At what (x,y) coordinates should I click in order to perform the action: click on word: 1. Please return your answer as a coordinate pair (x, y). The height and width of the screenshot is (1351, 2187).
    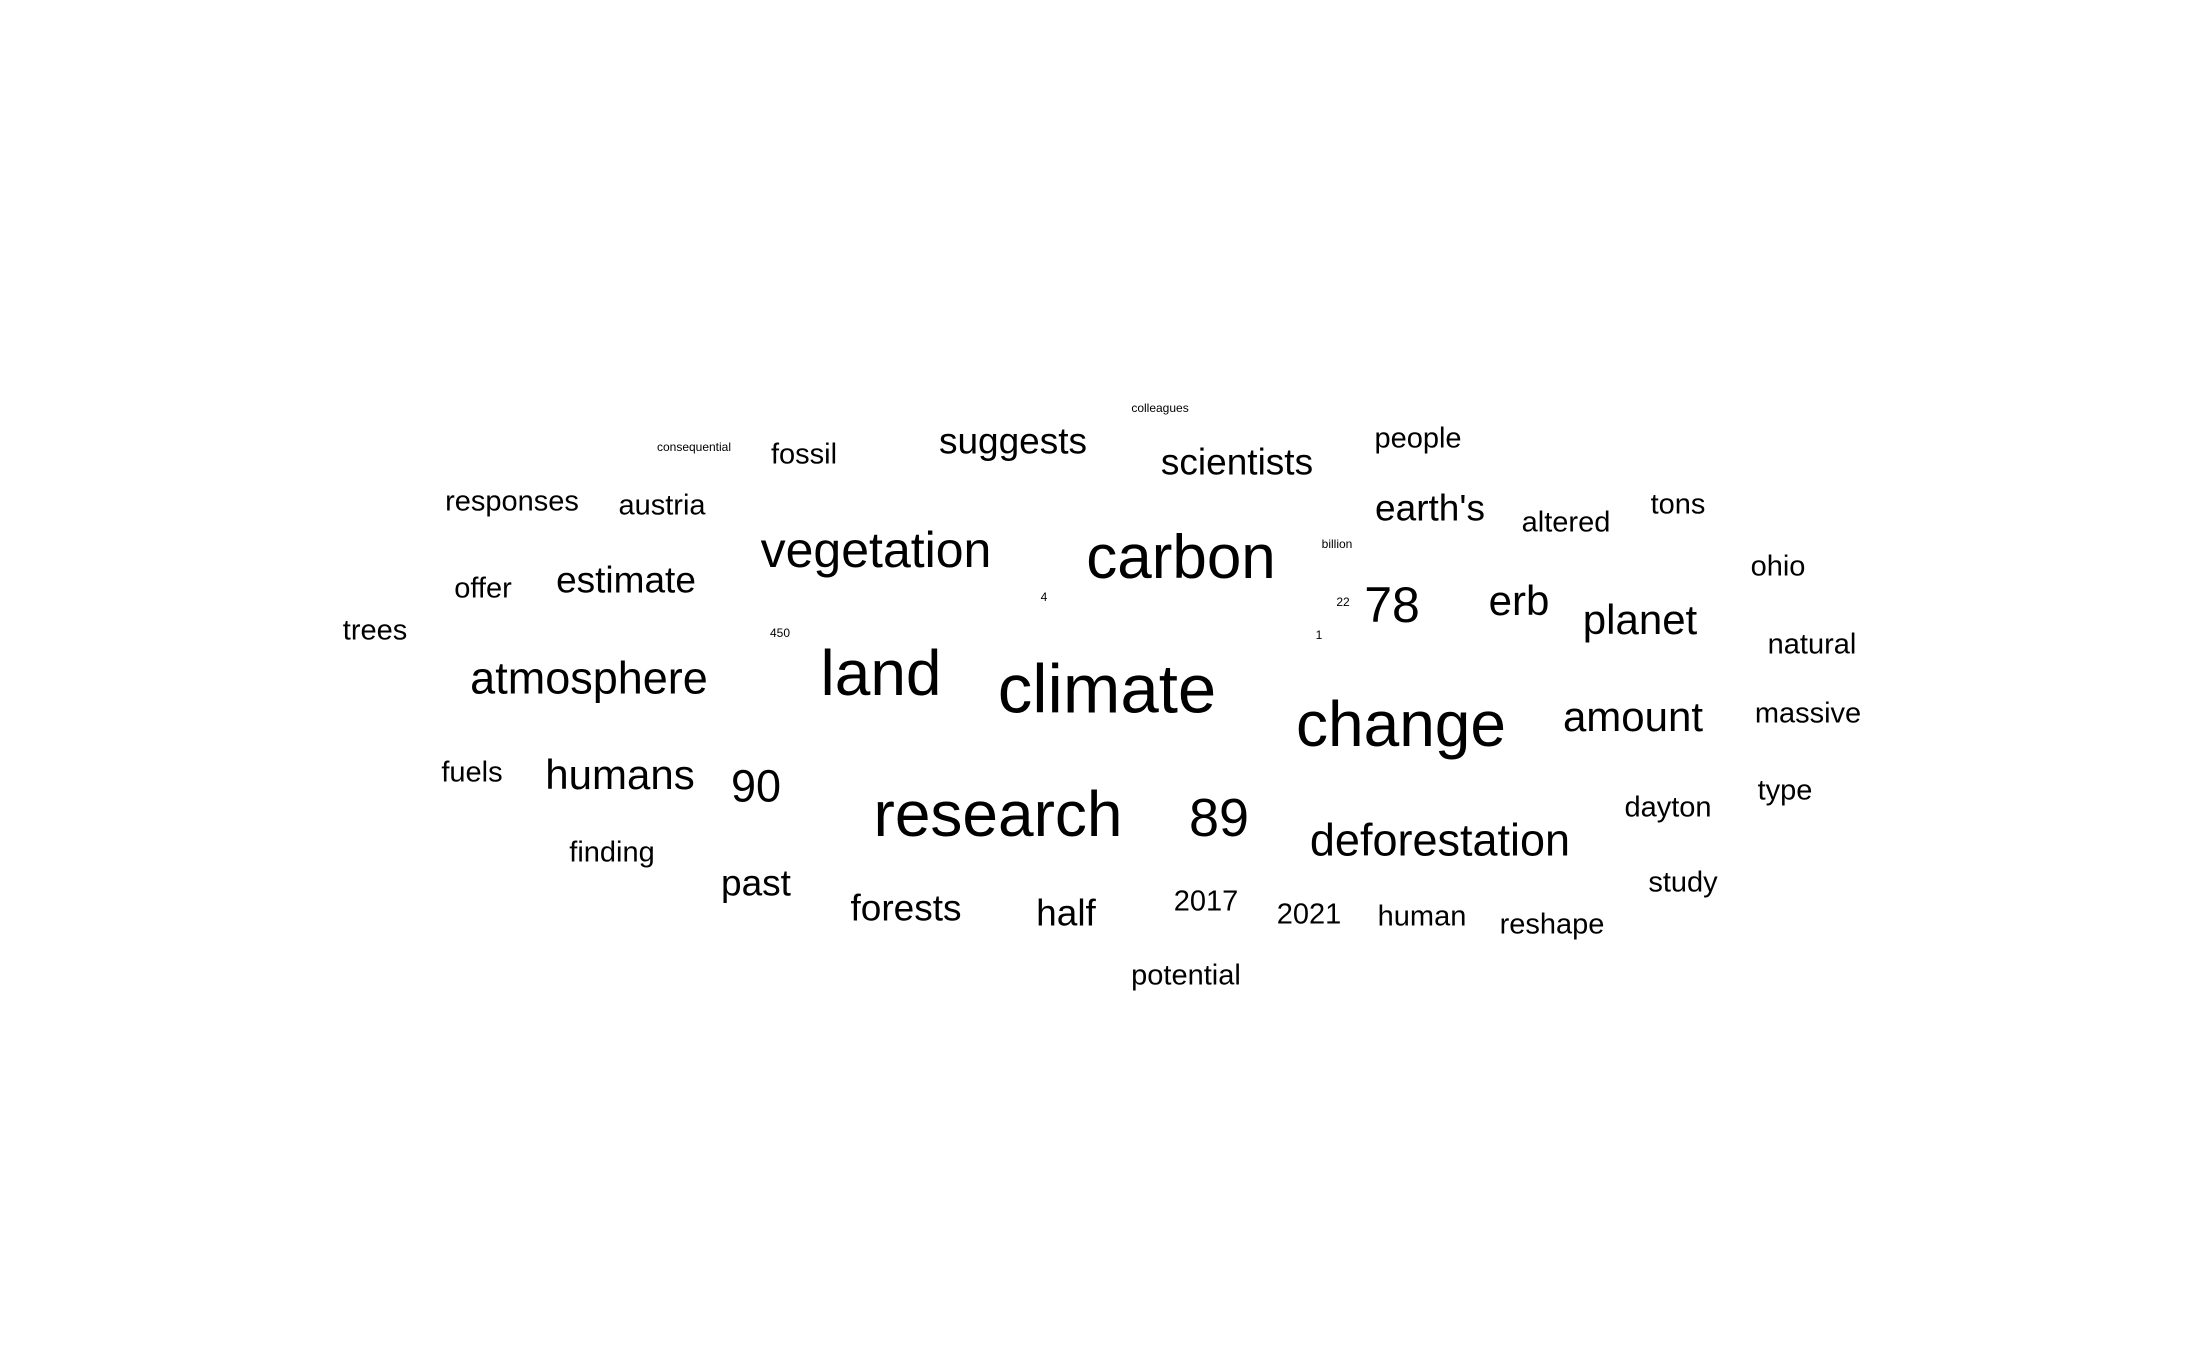
    Looking at the image, I should click on (1319, 635).